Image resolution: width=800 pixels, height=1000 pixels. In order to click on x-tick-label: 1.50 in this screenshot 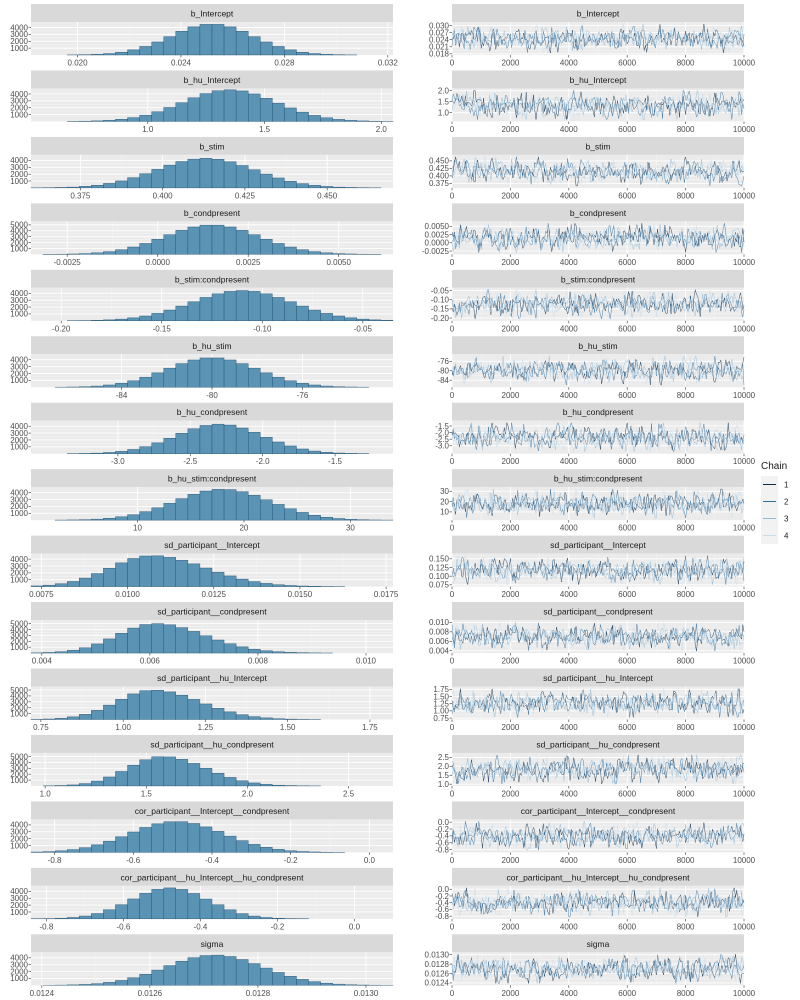, I will do `click(288, 727)`.